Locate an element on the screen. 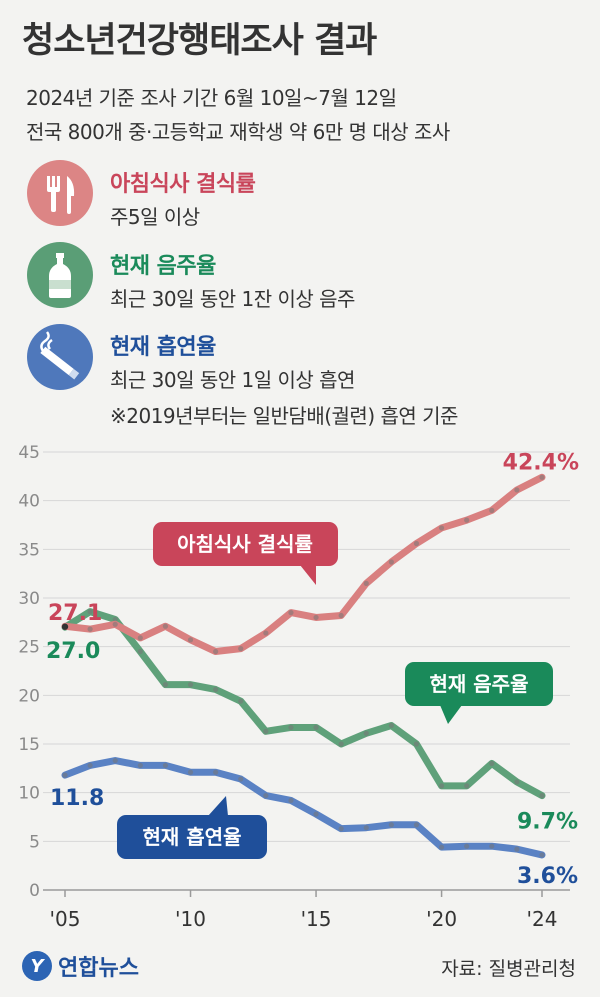 Image resolution: width=600 pixels, height=997 pixels. y-tick-label: 35 is located at coordinates (29, 550).